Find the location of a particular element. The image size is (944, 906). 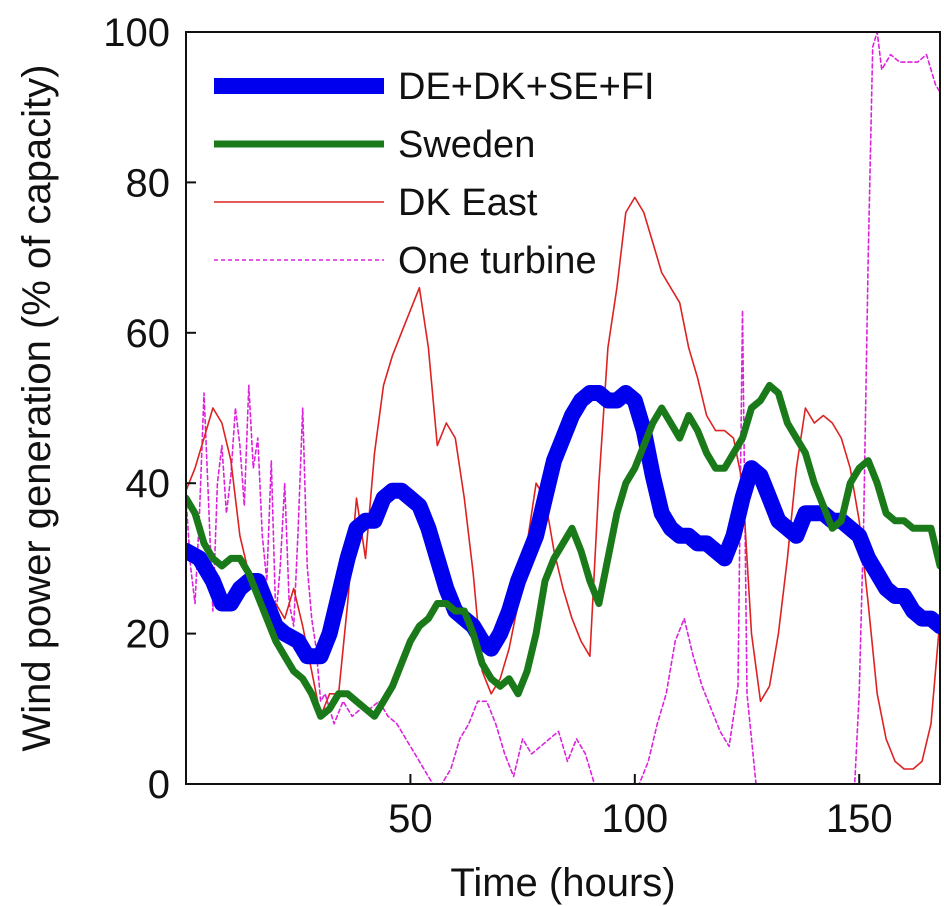

legend-label: Sweden is located at coordinates (466, 145).